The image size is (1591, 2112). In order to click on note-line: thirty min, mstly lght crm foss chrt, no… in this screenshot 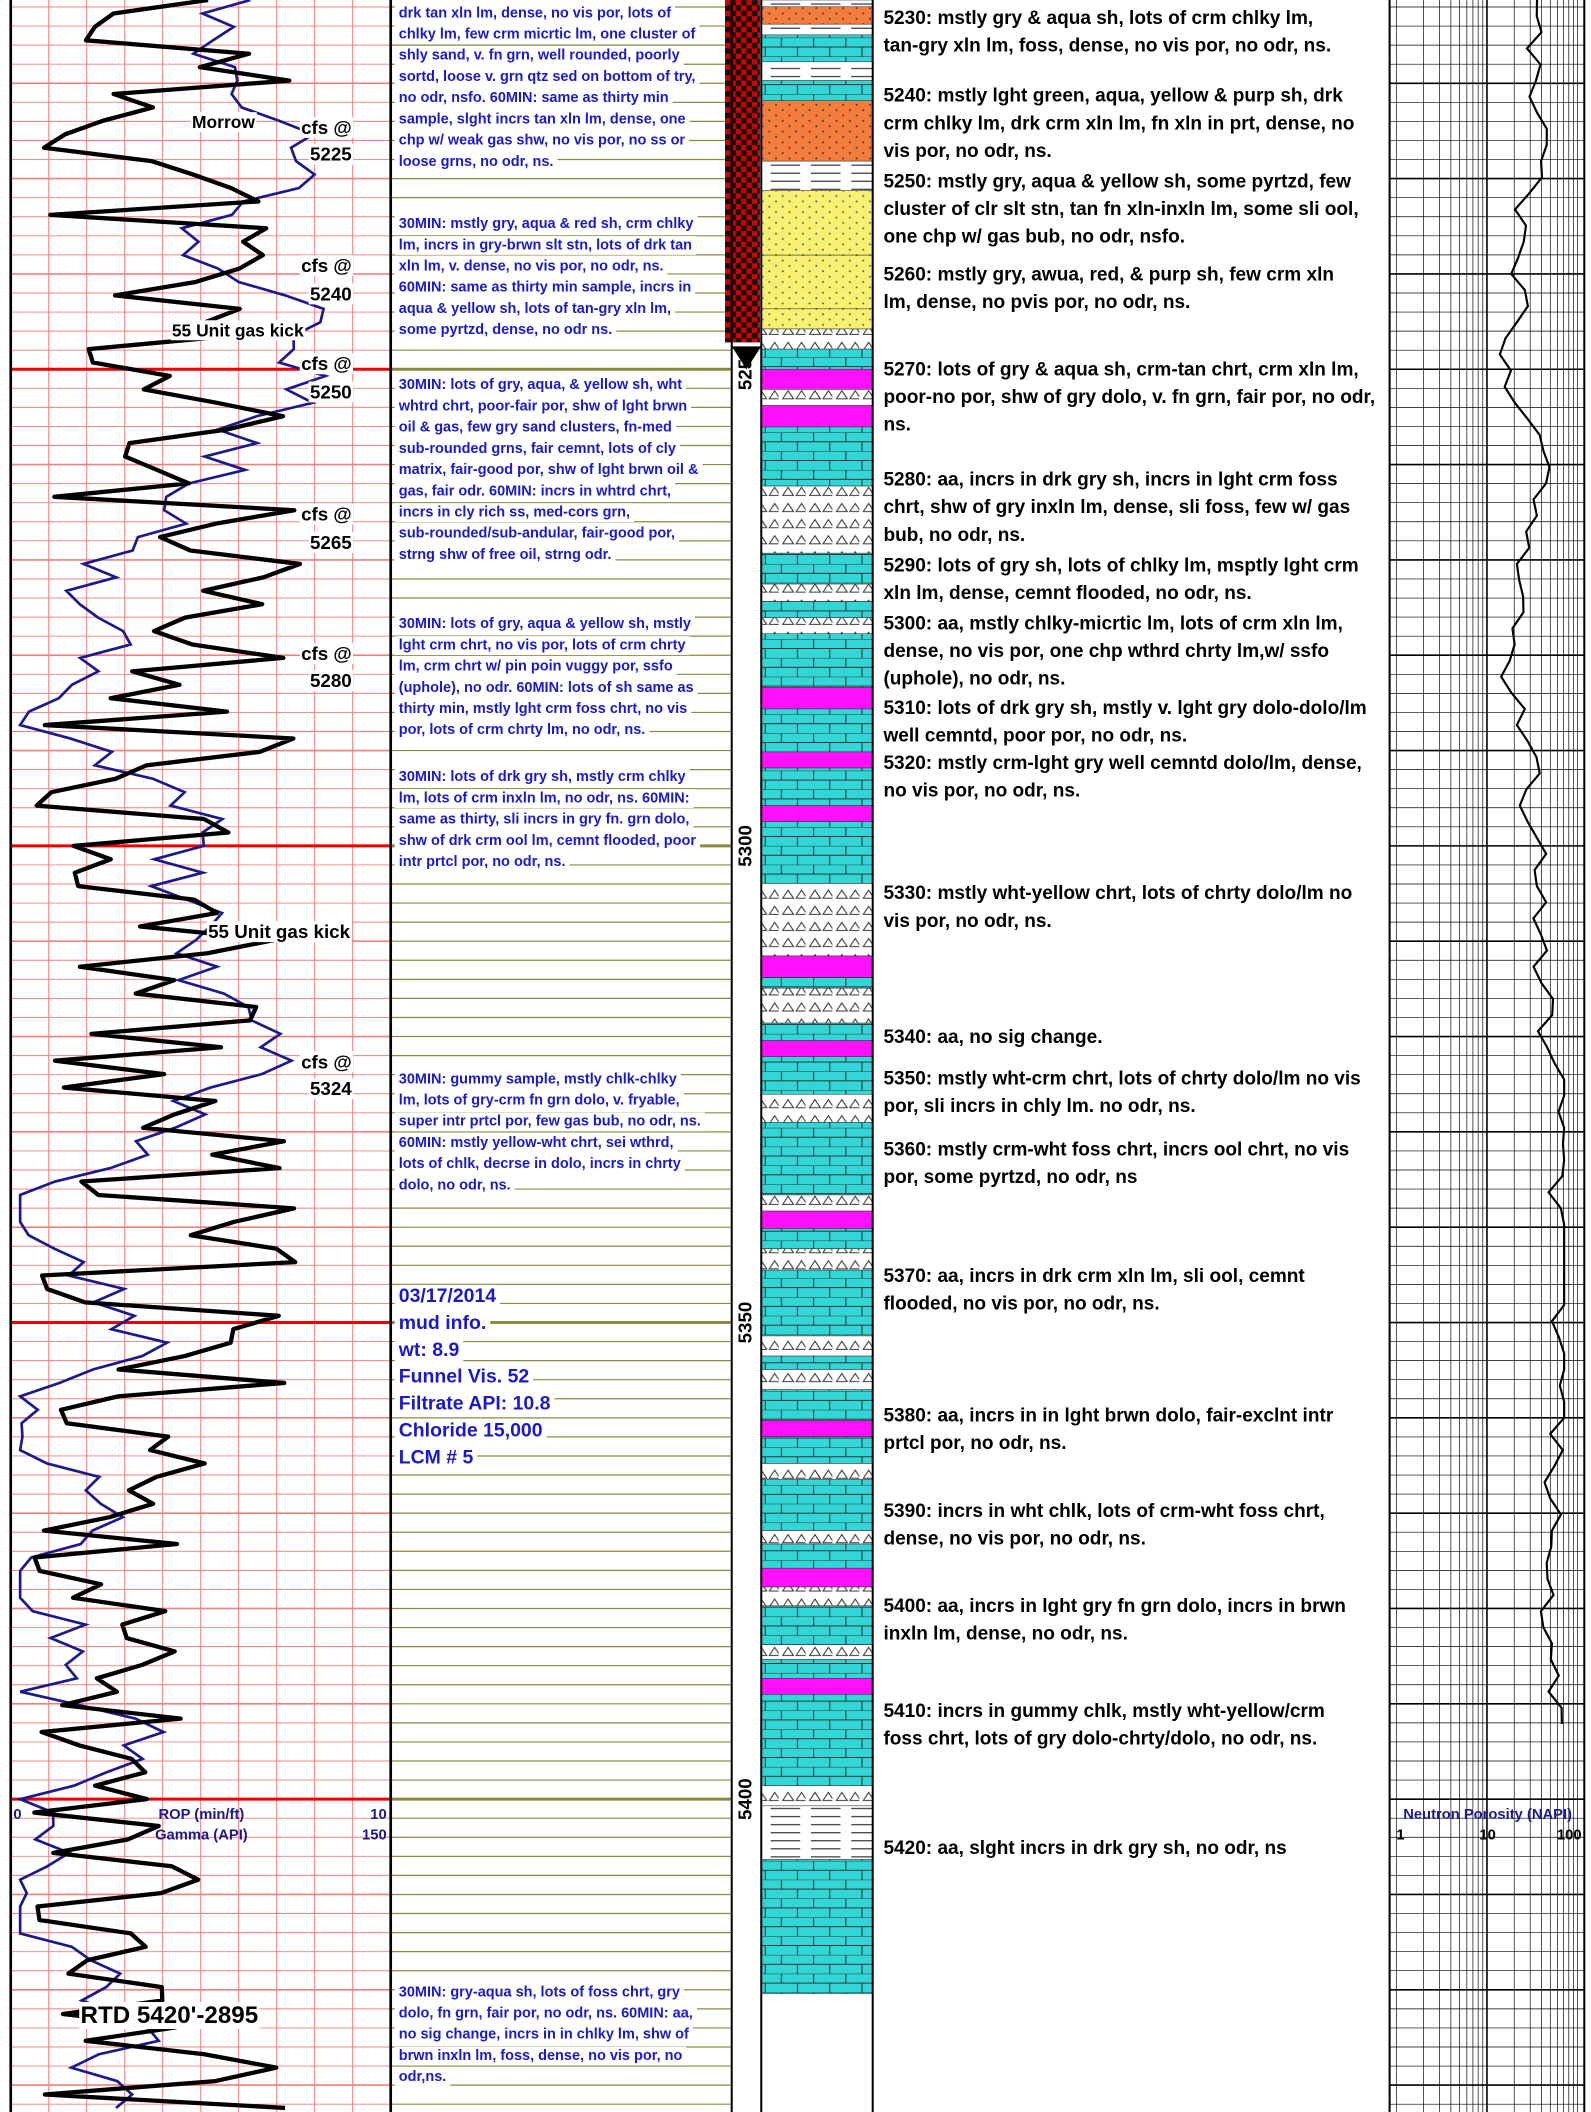, I will do `click(543, 709)`.